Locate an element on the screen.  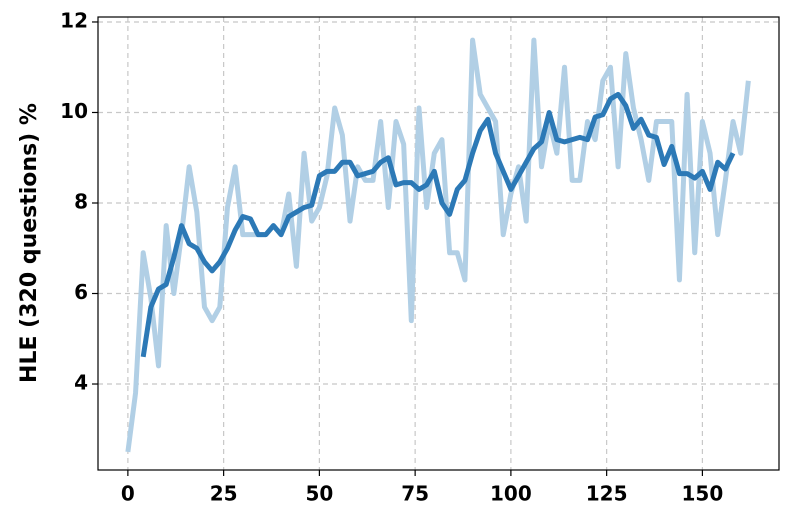
x-tick-label: 75 is located at coordinates (415, 494).